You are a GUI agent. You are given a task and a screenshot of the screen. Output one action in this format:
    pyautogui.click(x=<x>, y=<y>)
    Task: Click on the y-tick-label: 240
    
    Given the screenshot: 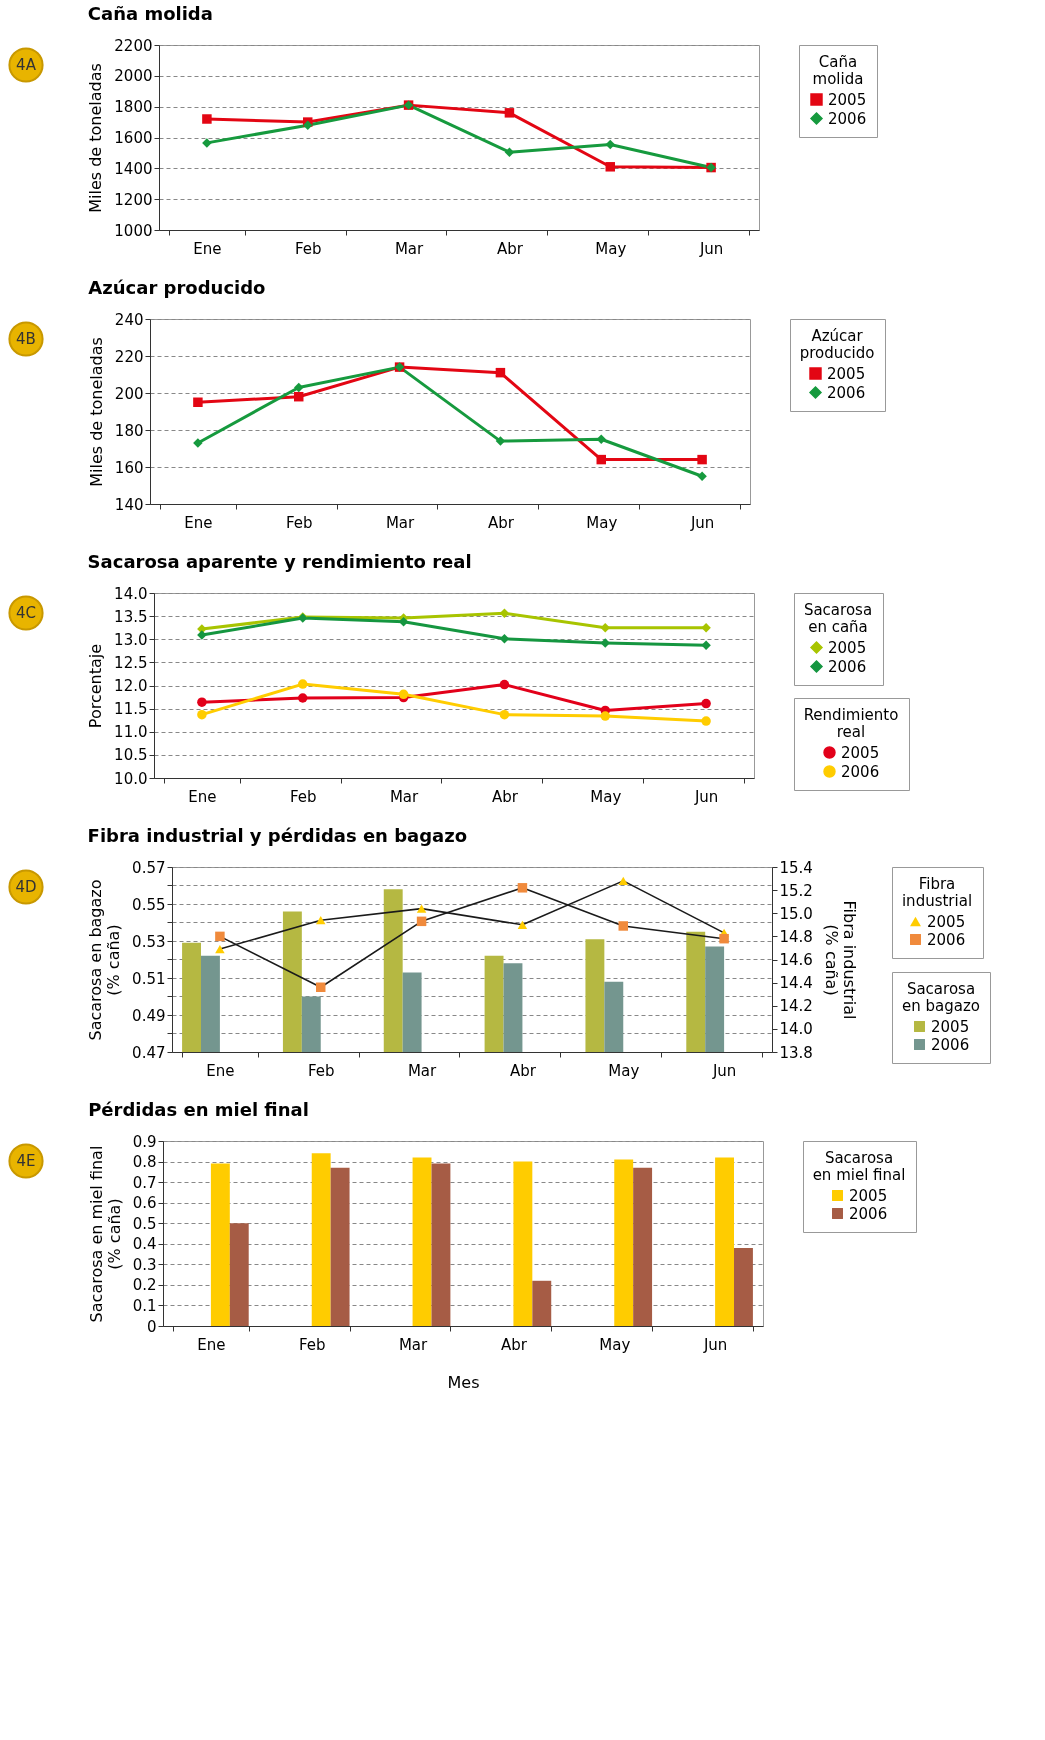 What is the action you would take?
    pyautogui.click(x=129, y=319)
    